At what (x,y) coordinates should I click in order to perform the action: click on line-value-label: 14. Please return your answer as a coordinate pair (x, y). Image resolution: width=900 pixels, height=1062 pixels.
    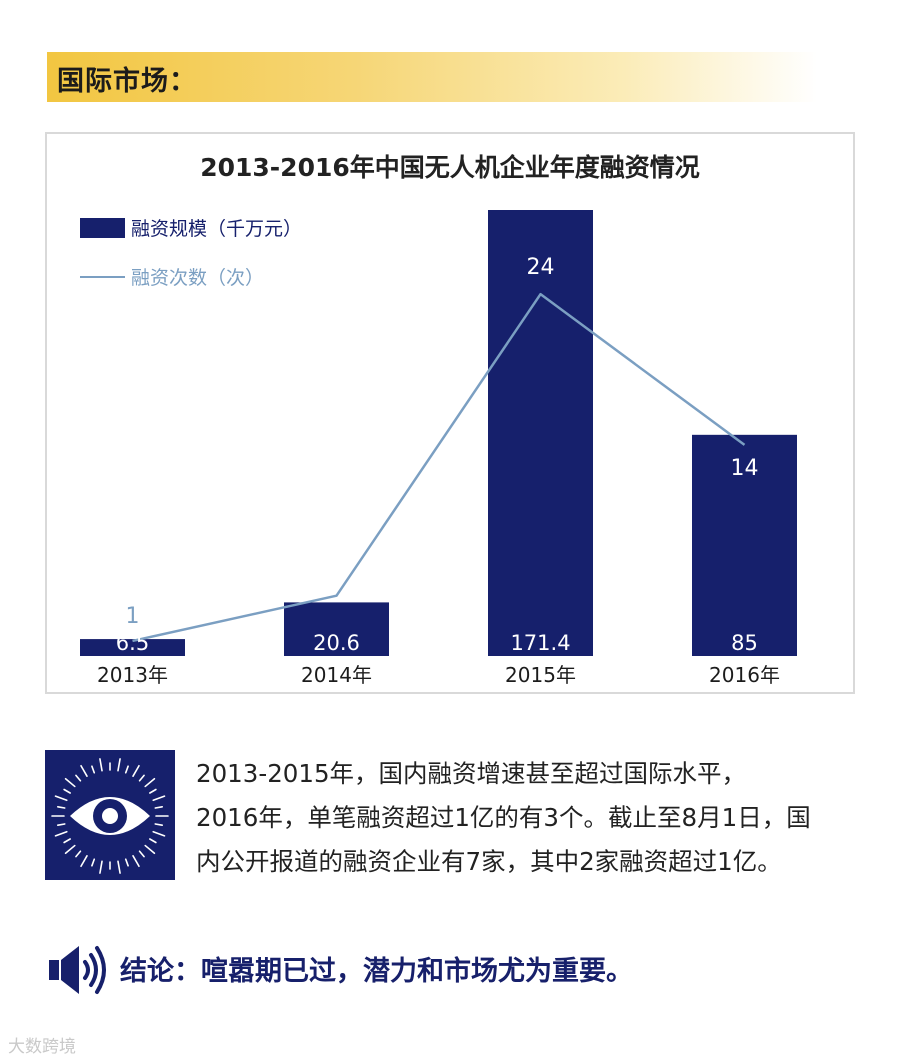
    Looking at the image, I should click on (745, 468).